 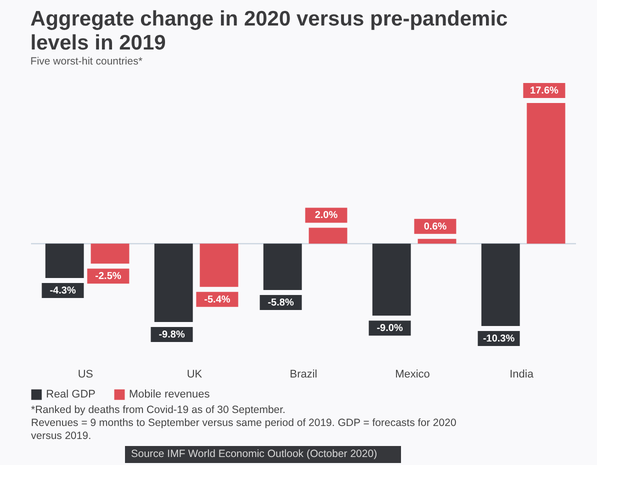 What do you see at coordinates (194, 374) in the screenshot?
I see `x-tick-label: UK` at bounding box center [194, 374].